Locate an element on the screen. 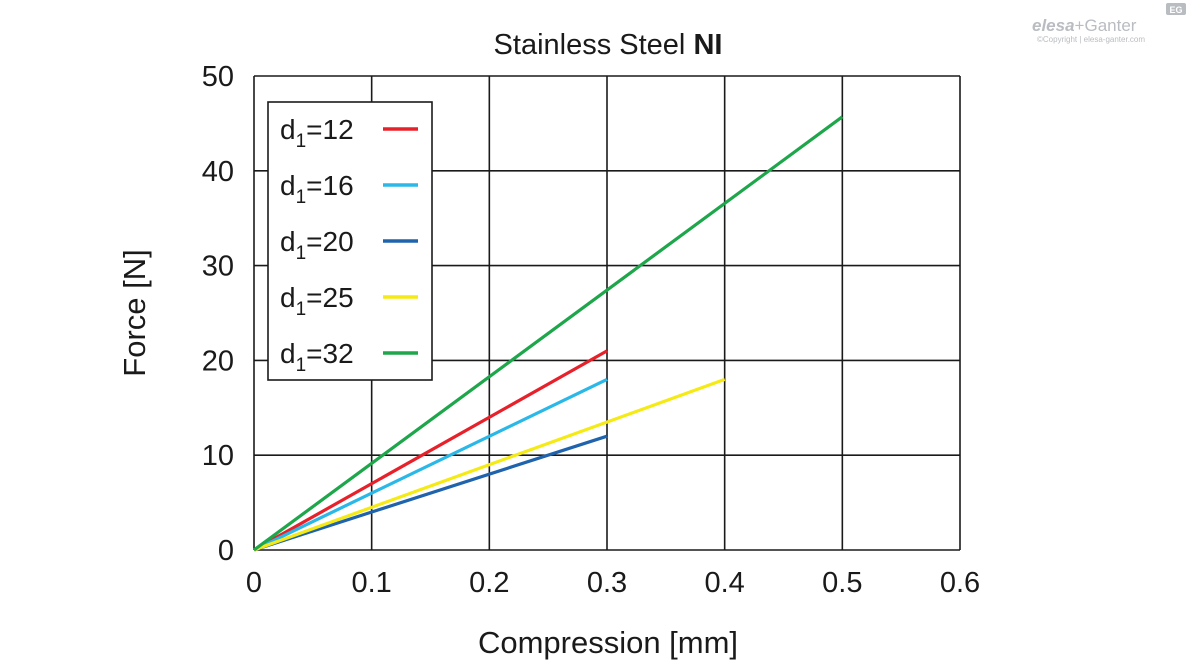 The image size is (1200, 669). legend-label: d1=16 is located at coordinates (317, 189).